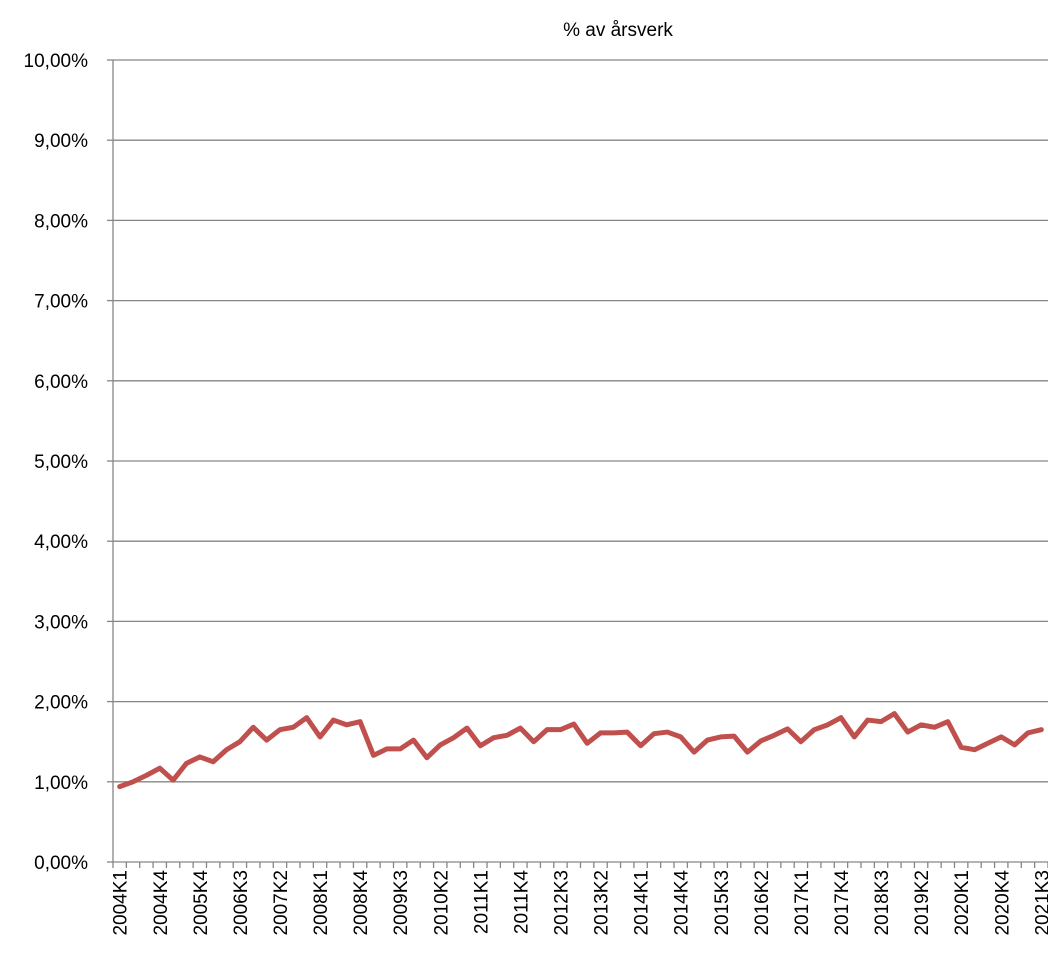 This screenshot has height=959, width=1048. What do you see at coordinates (642, 903) in the screenshot?
I see `x-tick-label: 2014K1` at bounding box center [642, 903].